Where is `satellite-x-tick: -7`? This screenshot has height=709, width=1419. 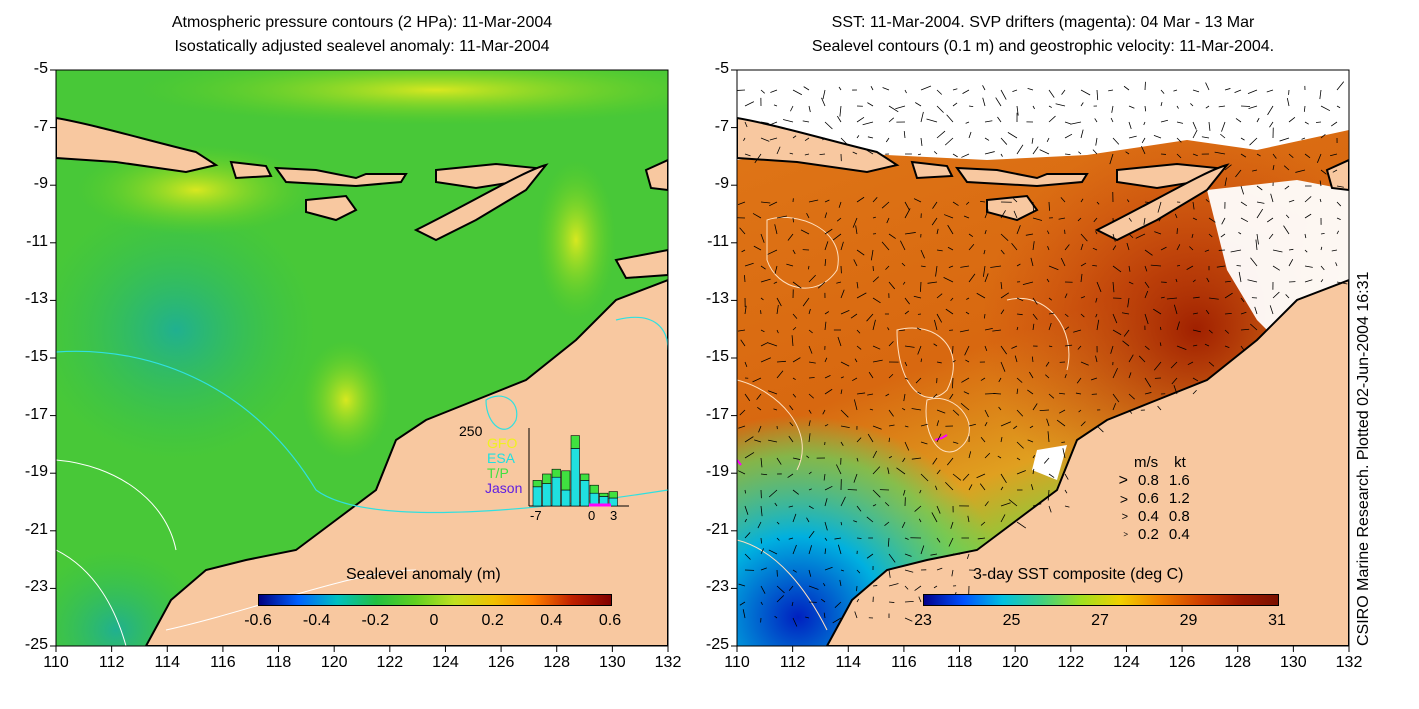 satellite-x-tick: -7 is located at coordinates (536, 515).